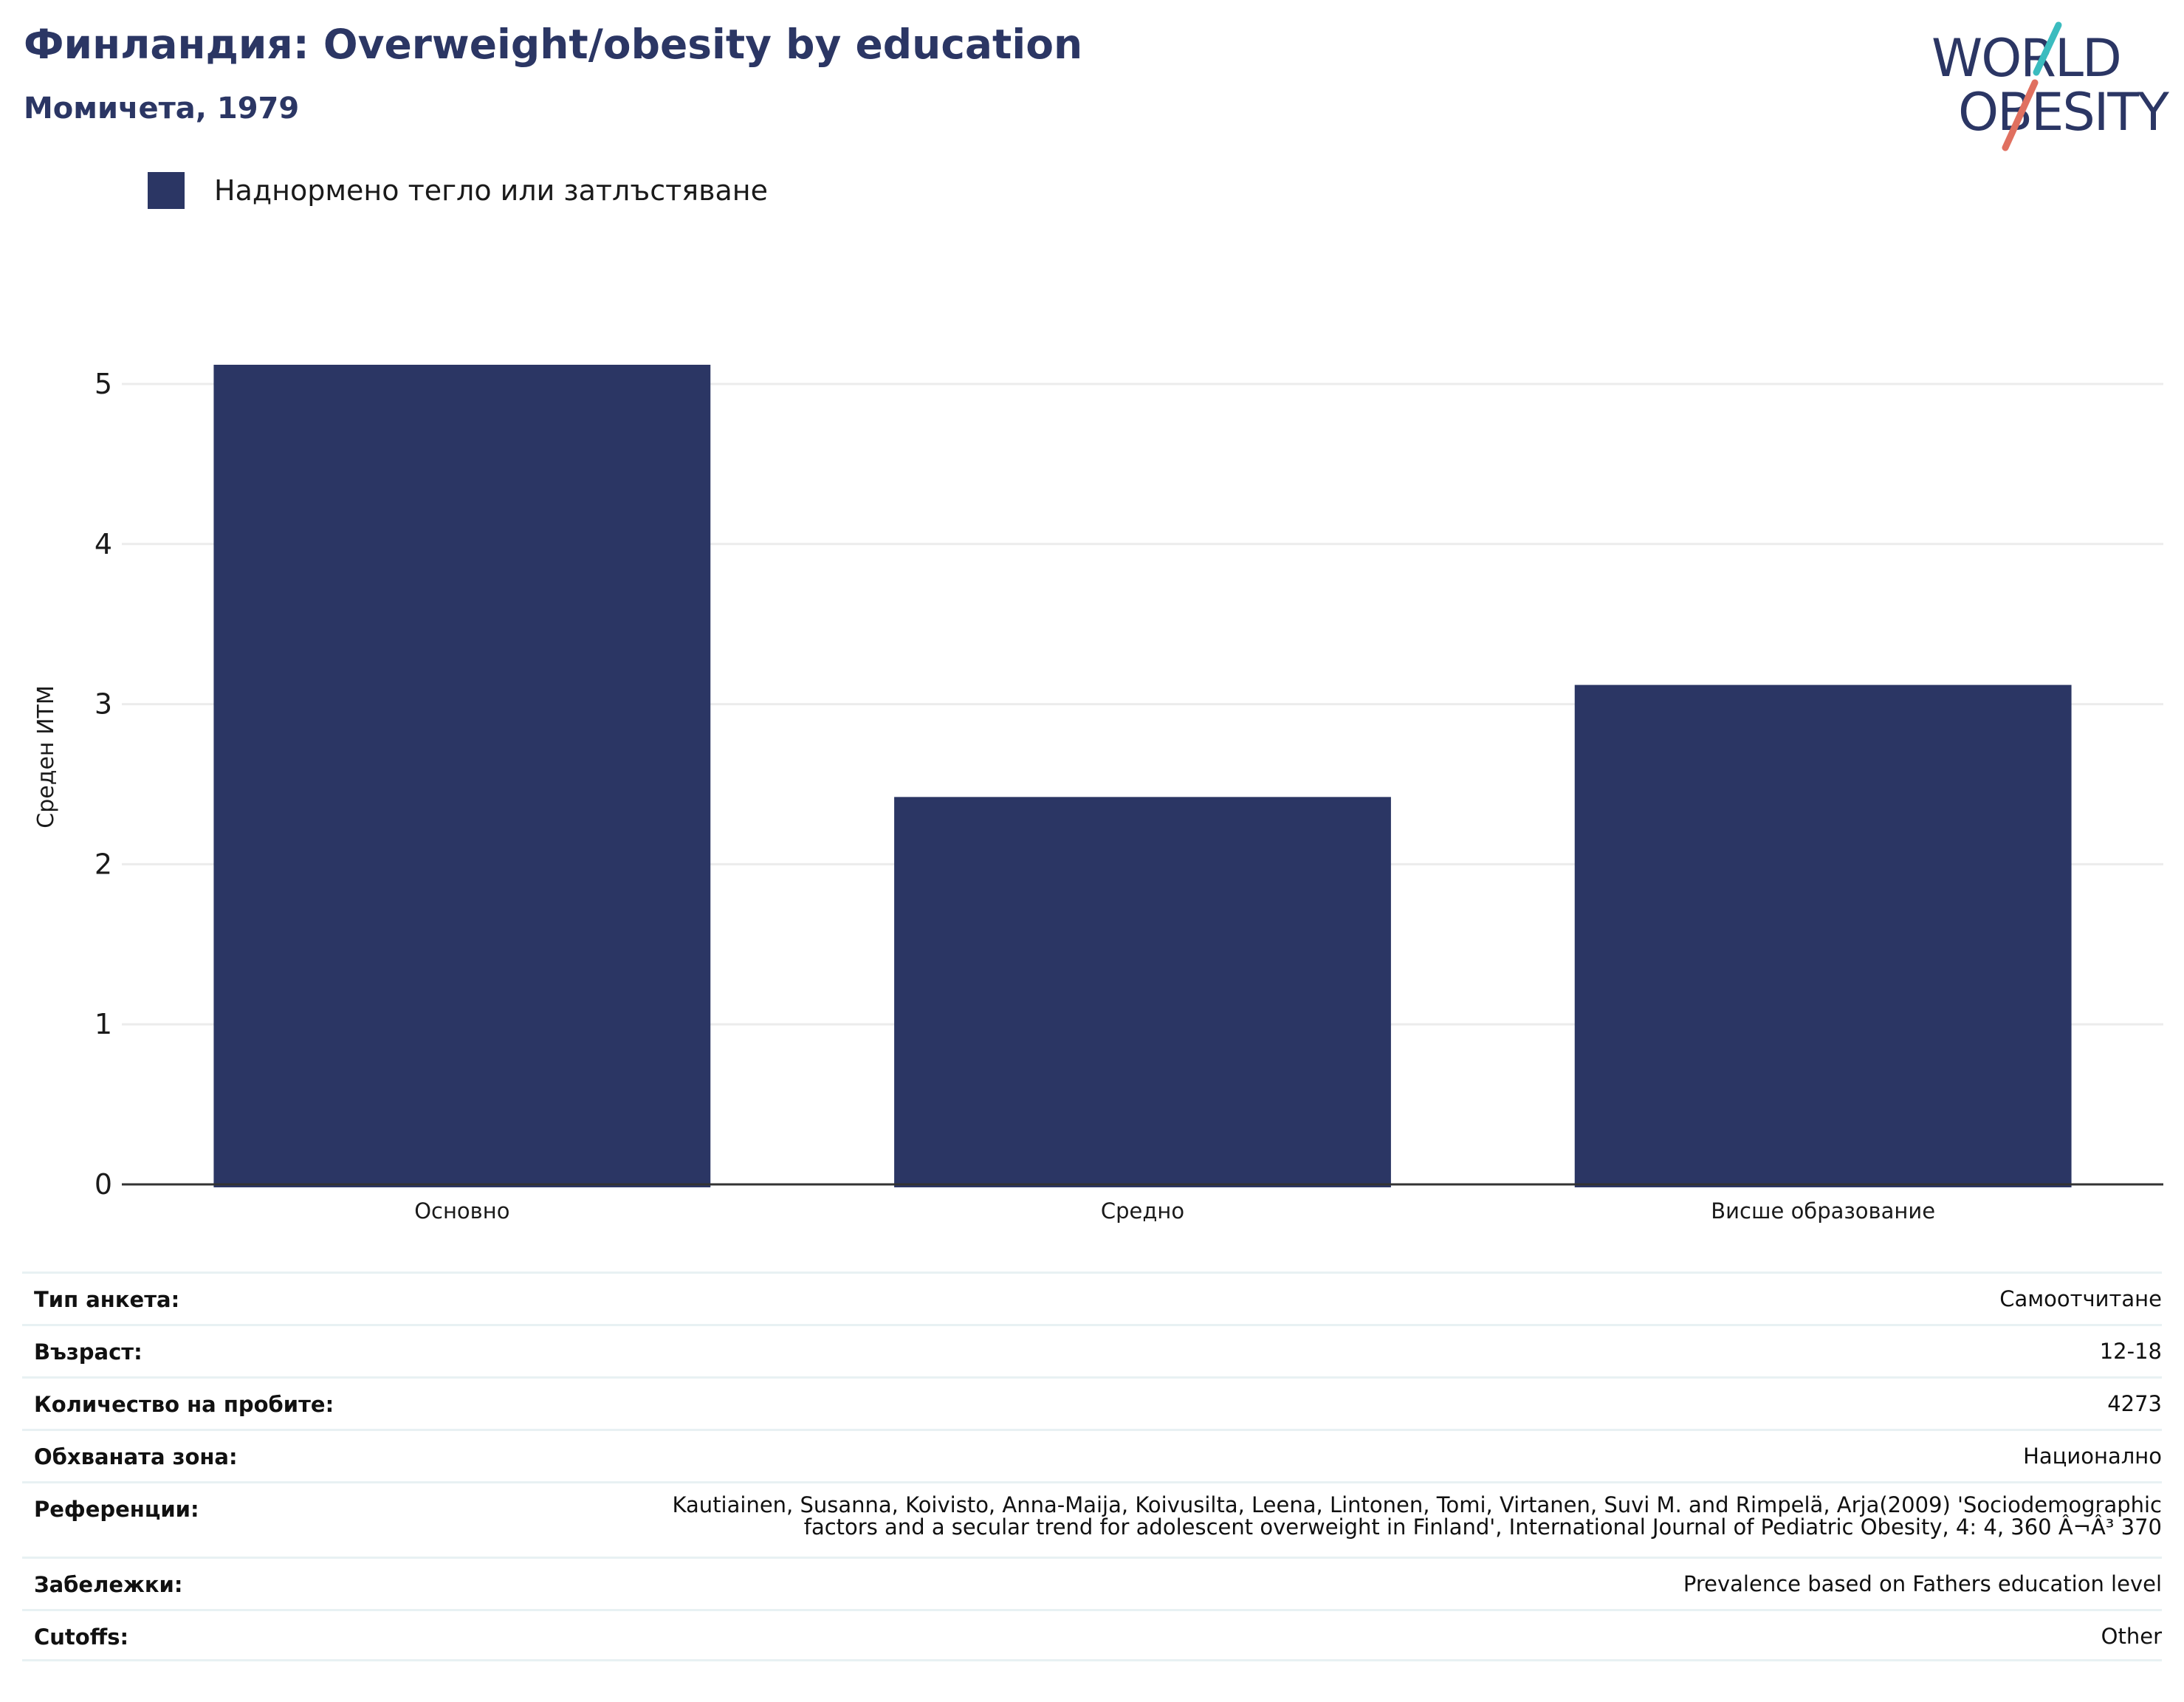  Describe the element at coordinates (1092, 1350) in the screenshot. I see `info-row: Възраст: 12-18` at that location.